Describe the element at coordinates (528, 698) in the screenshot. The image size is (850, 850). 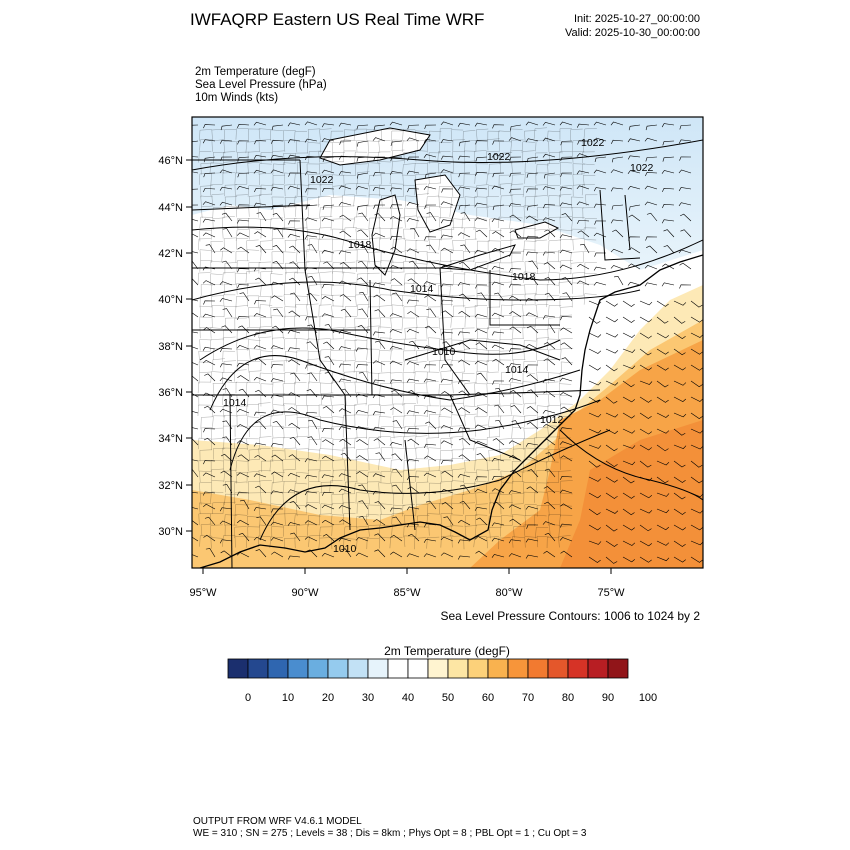
I see `colorbar-tick-label: 70` at that location.